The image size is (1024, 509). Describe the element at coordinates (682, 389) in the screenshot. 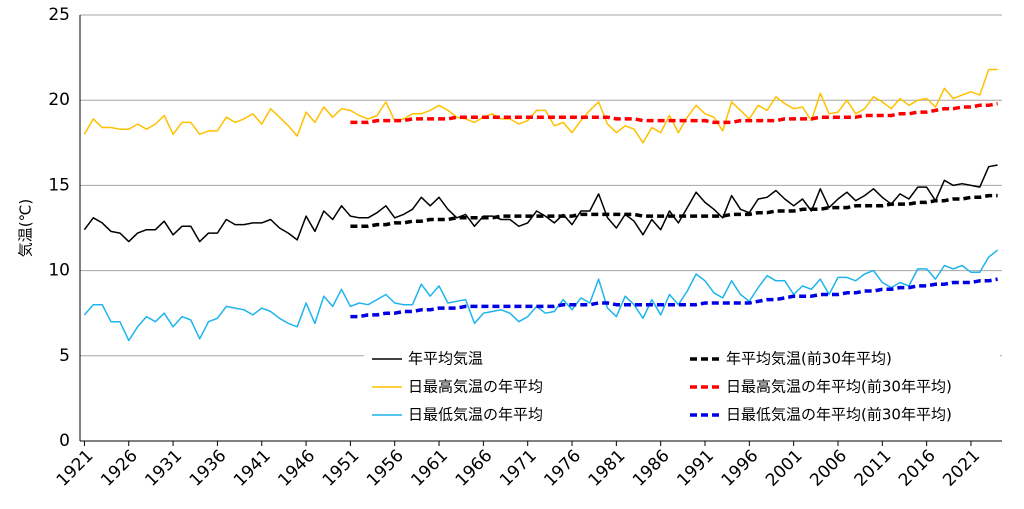

I see `legend-box` at that location.